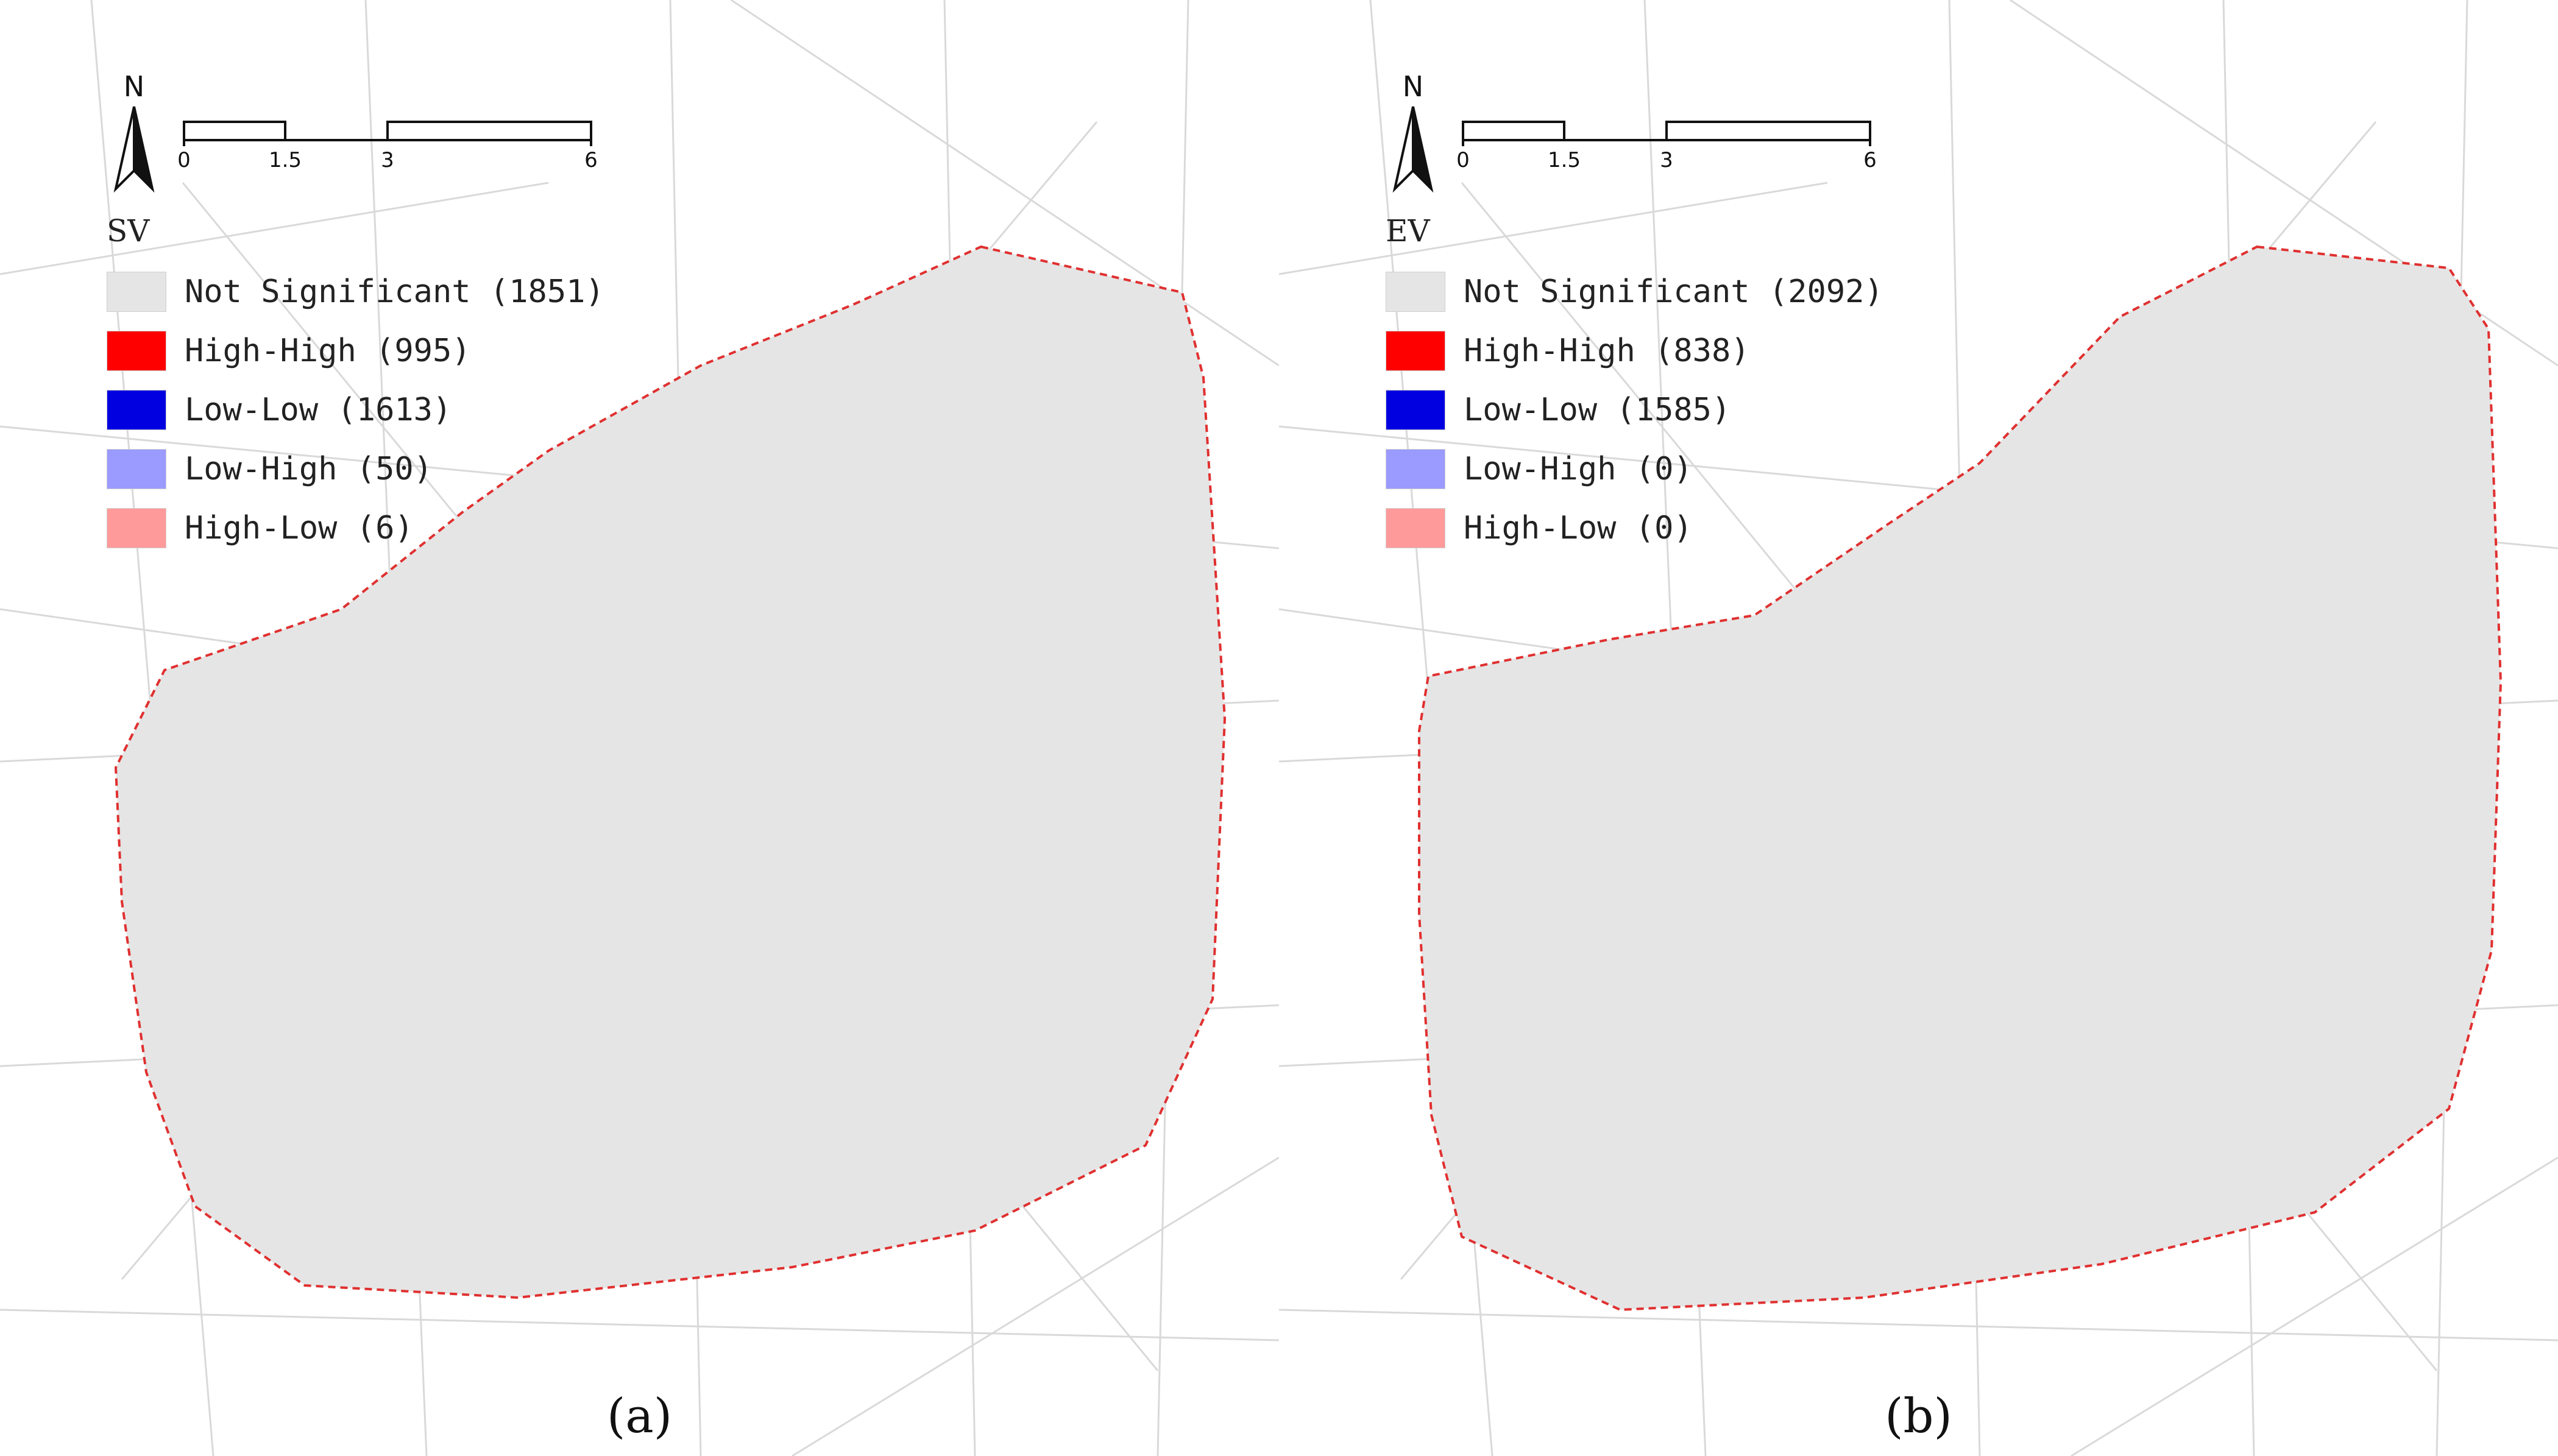  I want to click on legend-item-low-high: Low-High (50), so click(355, 468).